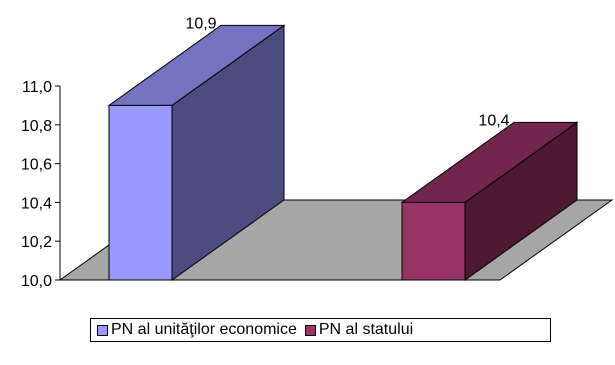 This screenshot has width=615, height=365. I want to click on y-tick-label: 10,0, so click(36, 281).